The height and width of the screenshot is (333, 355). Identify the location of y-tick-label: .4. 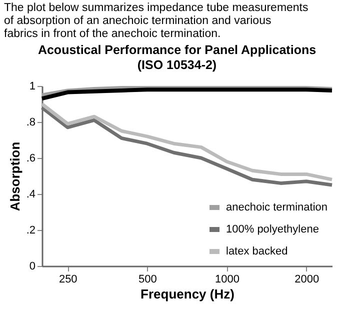
(31, 194).